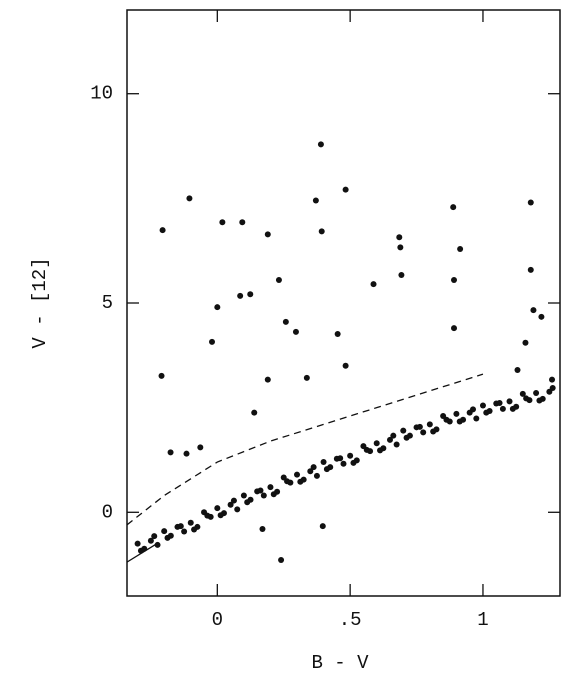  Describe the element at coordinates (340, 663) in the screenshot. I see `x-axis-label: B - V` at that location.